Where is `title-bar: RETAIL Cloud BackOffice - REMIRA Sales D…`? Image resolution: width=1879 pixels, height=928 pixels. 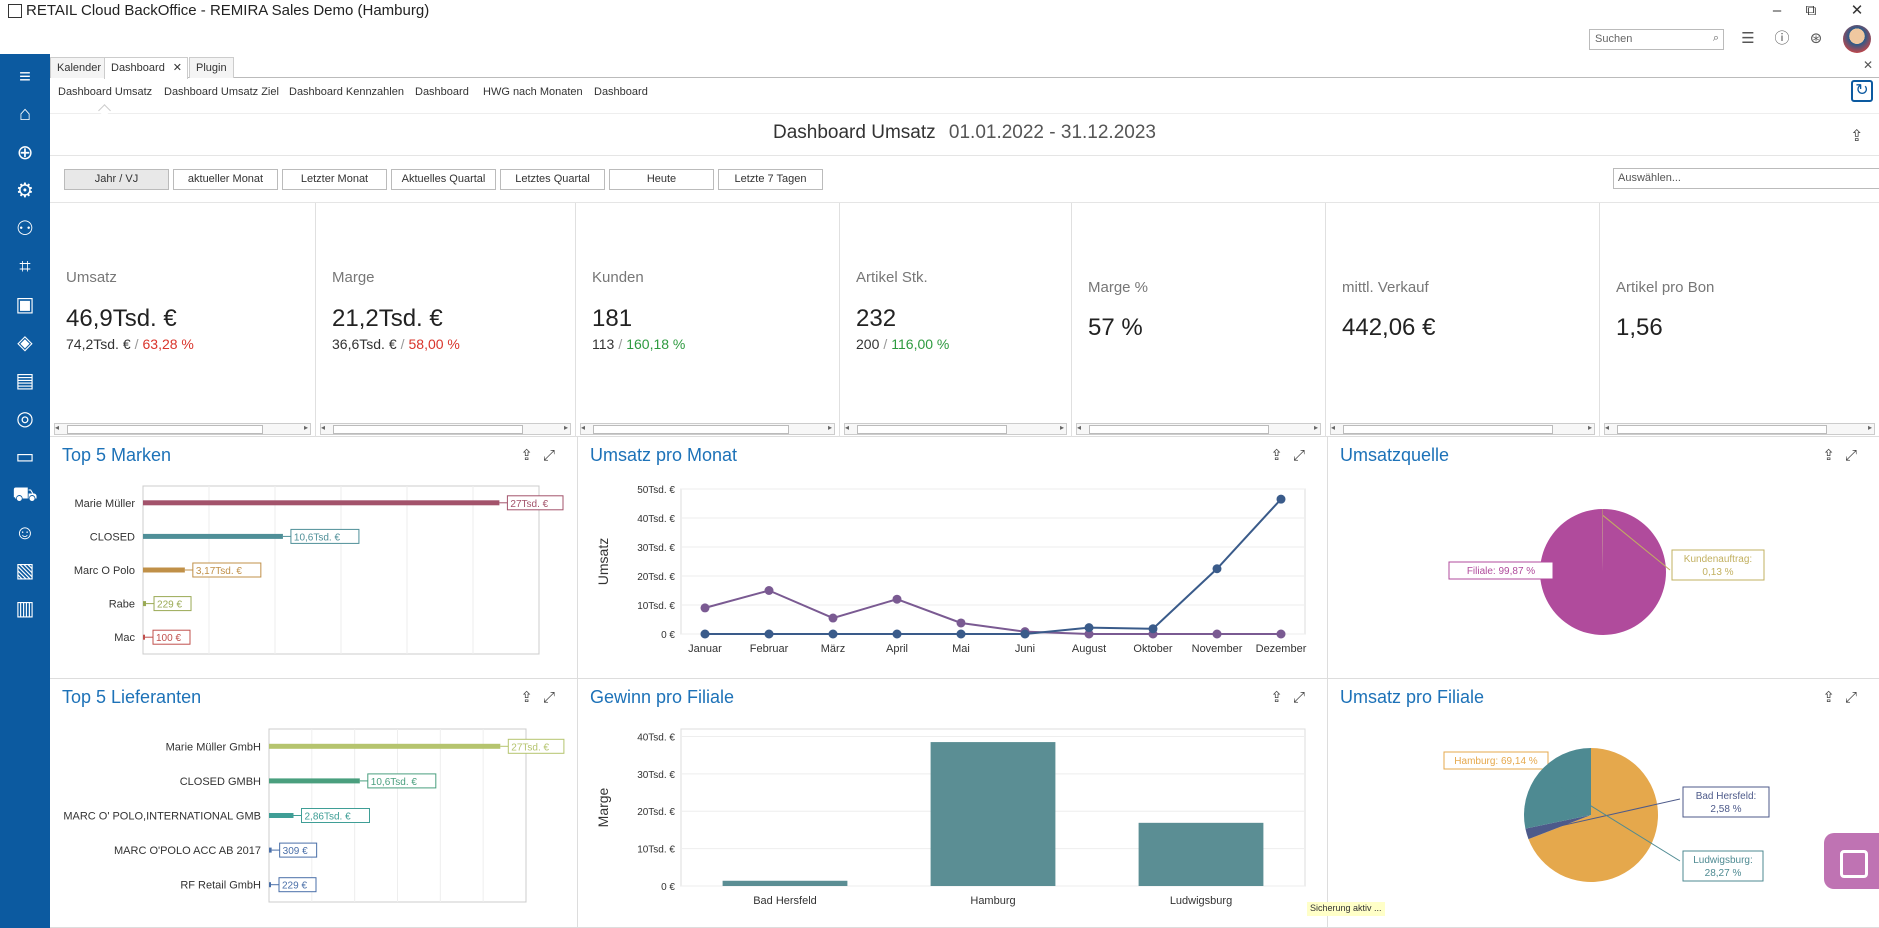 title-bar: RETAIL Cloud BackOffice - REMIRA Sales D… is located at coordinates (939, 12).